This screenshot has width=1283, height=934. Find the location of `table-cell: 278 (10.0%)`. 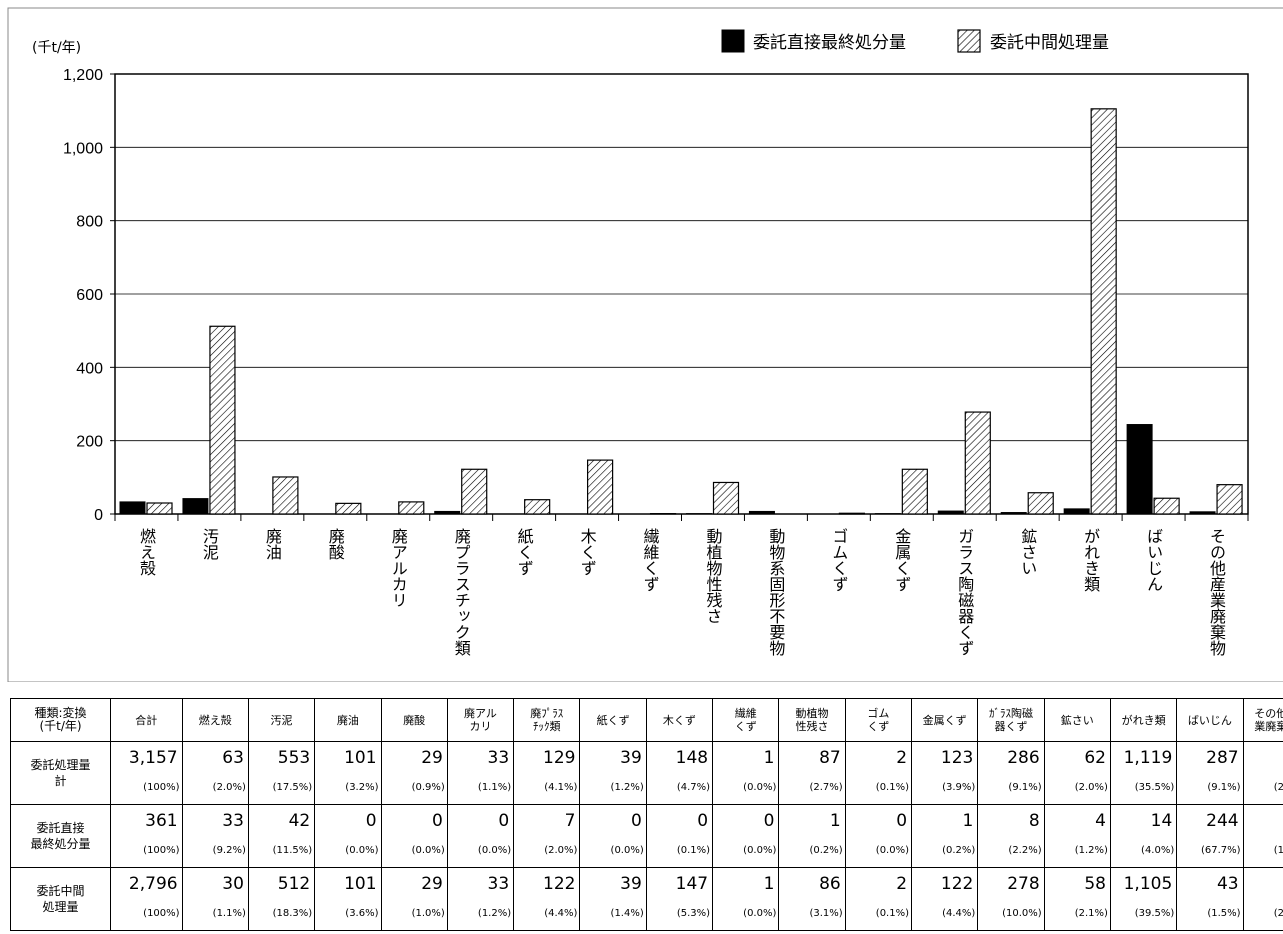

table-cell: 278 (10.0%) is located at coordinates (1011, 899).